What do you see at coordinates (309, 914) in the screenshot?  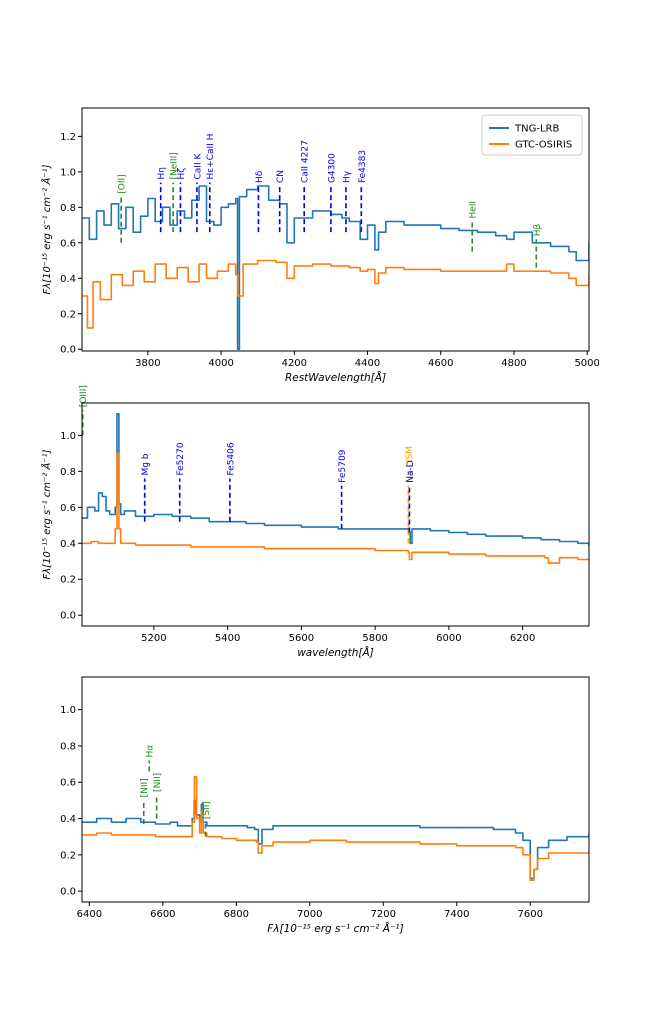 I see `[object SVGGElement]: 7000` at bounding box center [309, 914].